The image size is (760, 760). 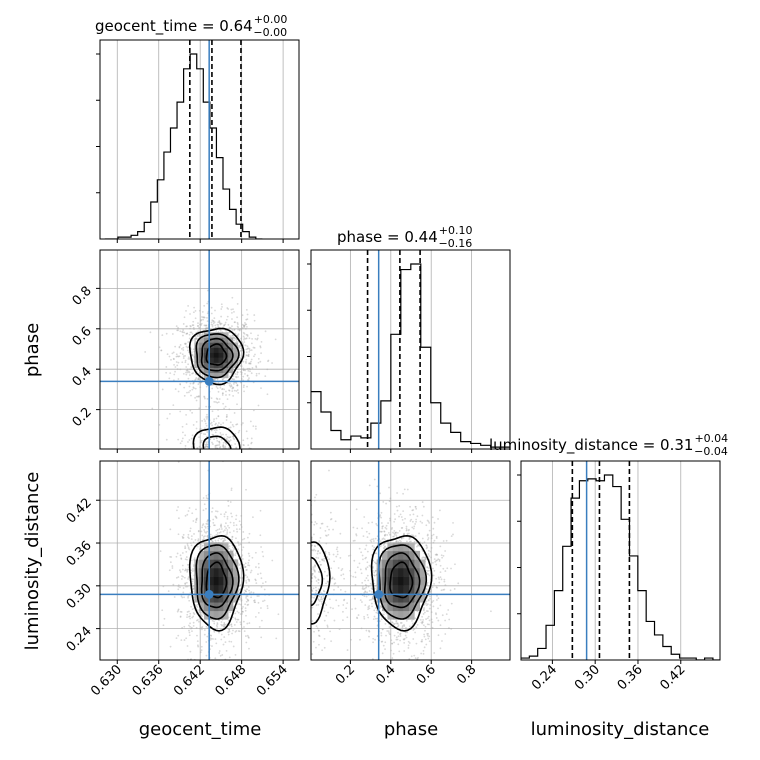 What do you see at coordinates (199, 349) in the screenshot?
I see `panel-border` at bounding box center [199, 349].